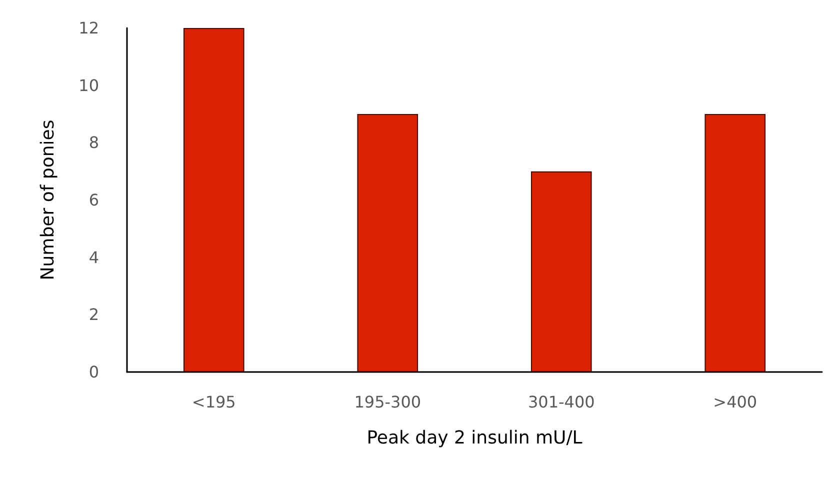 Image resolution: width=831 pixels, height=479 pixels. I want to click on x-tick-label: 301-400, so click(561, 402).